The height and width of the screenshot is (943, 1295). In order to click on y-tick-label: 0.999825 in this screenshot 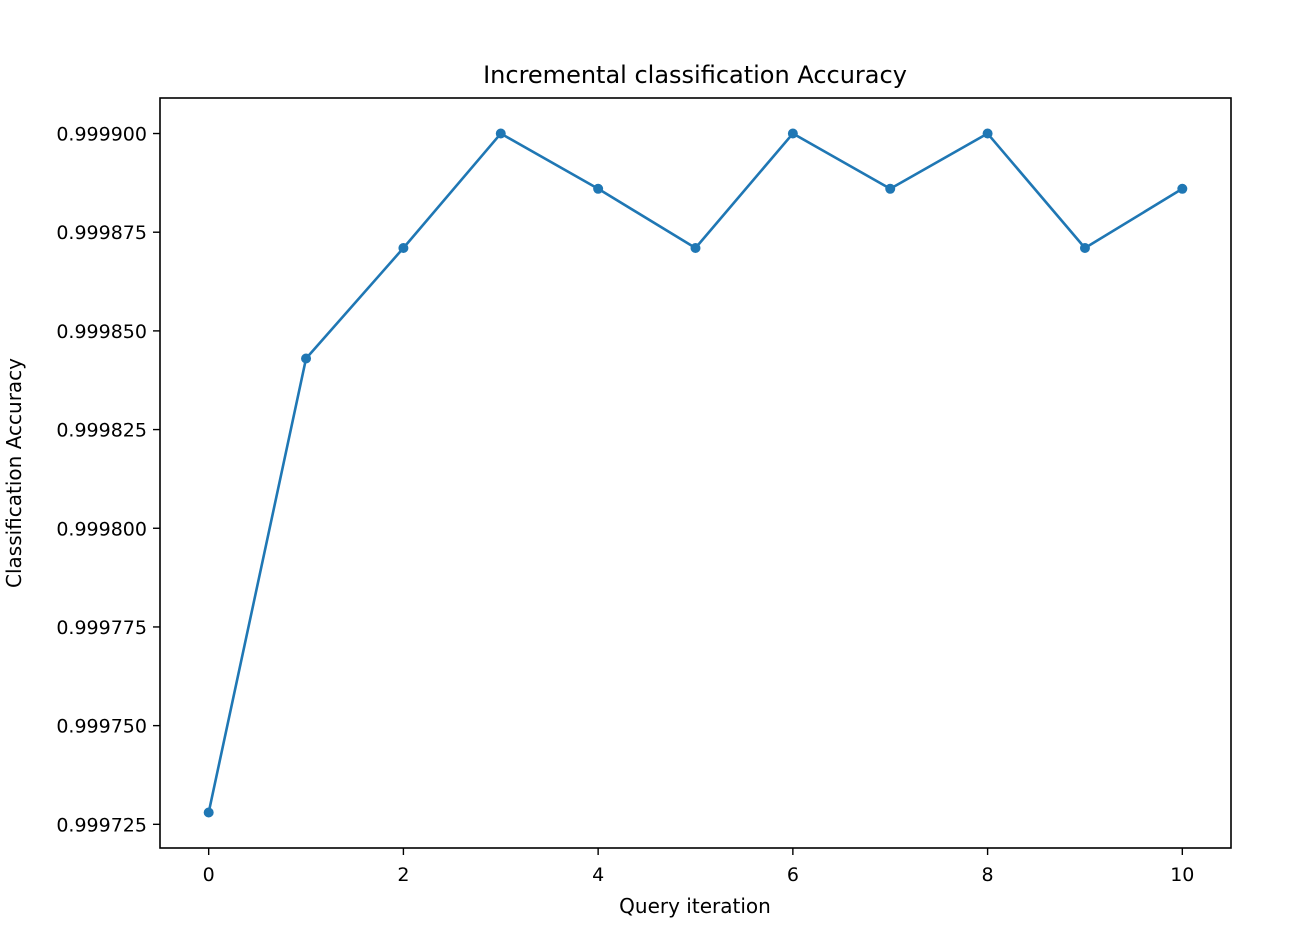, I will do `click(101, 431)`.